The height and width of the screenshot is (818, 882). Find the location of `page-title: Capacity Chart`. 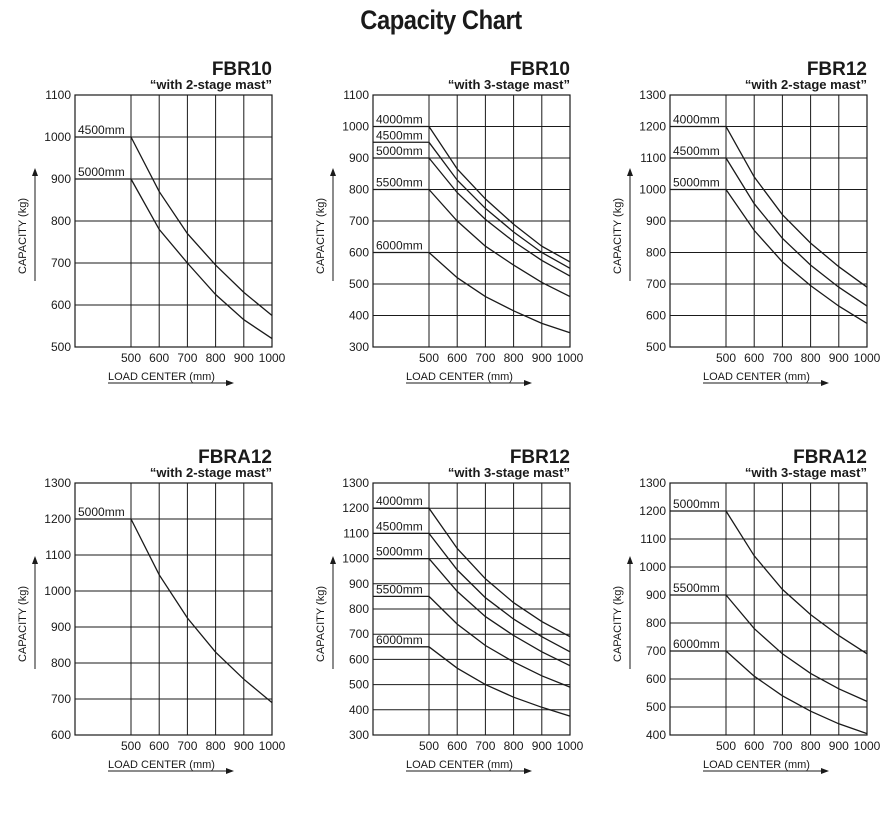

page-title: Capacity Chart is located at coordinates (441, 20).